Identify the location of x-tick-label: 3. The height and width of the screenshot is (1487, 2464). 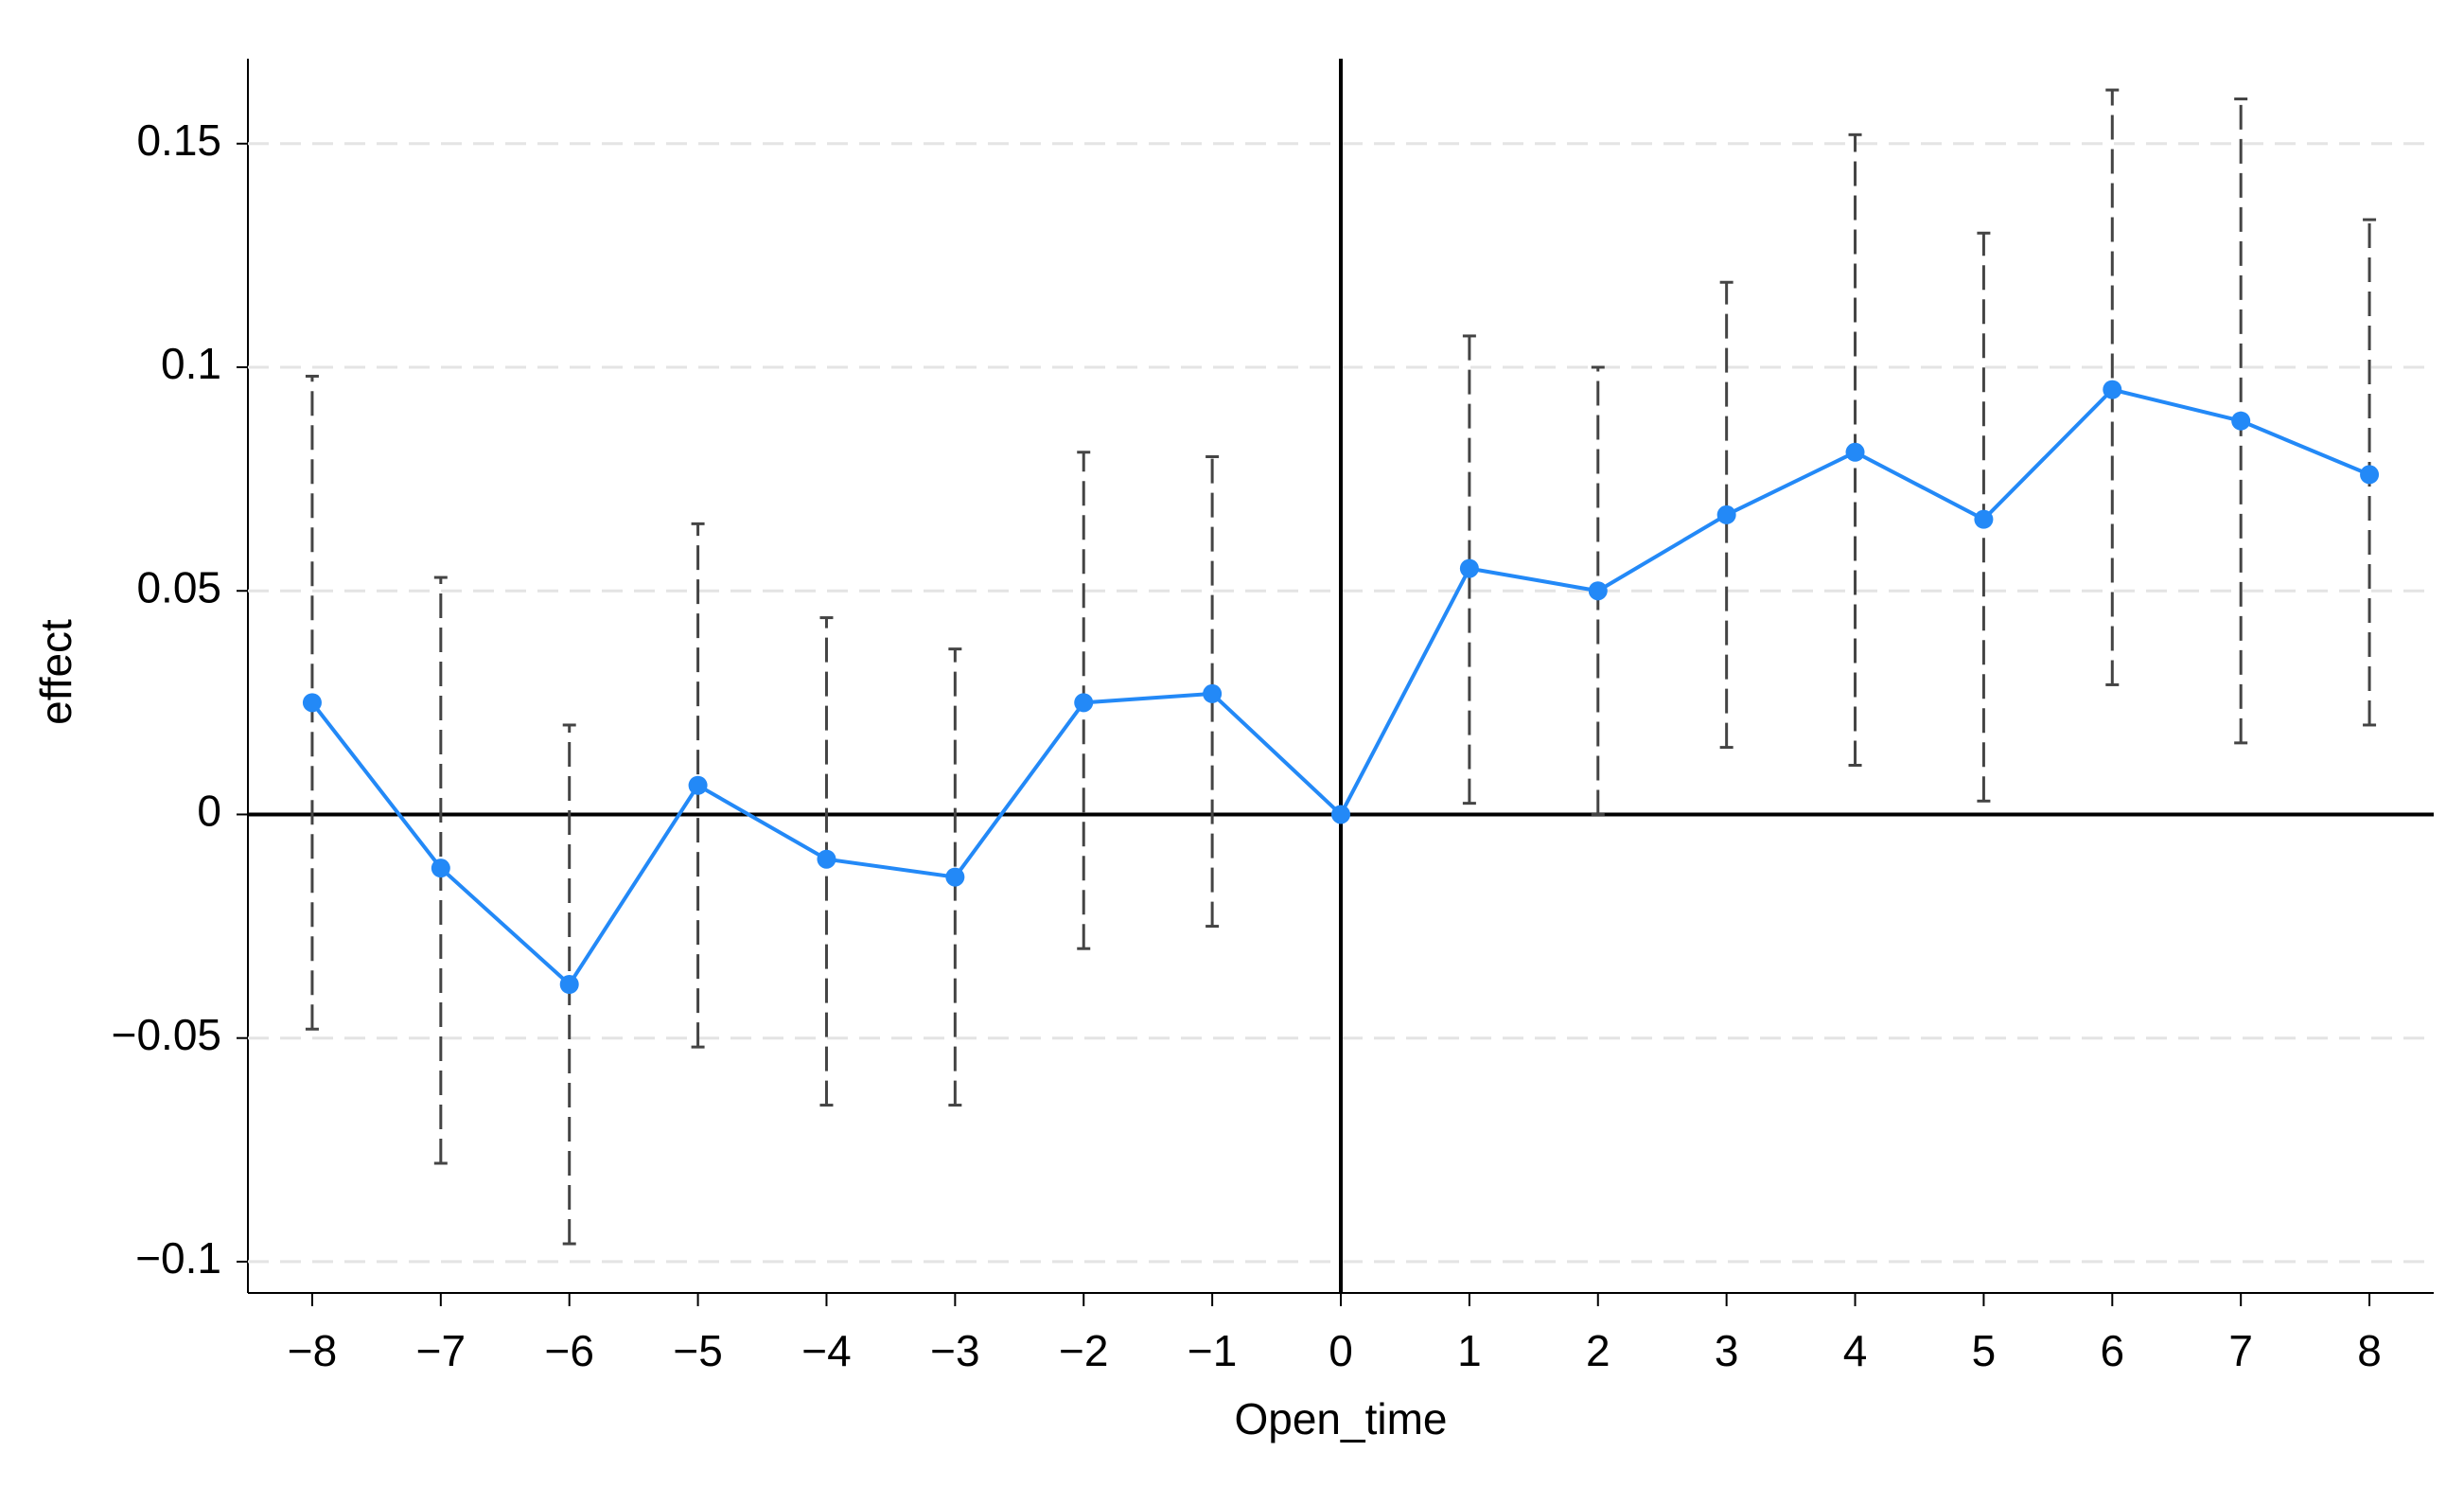
(1727, 1350).